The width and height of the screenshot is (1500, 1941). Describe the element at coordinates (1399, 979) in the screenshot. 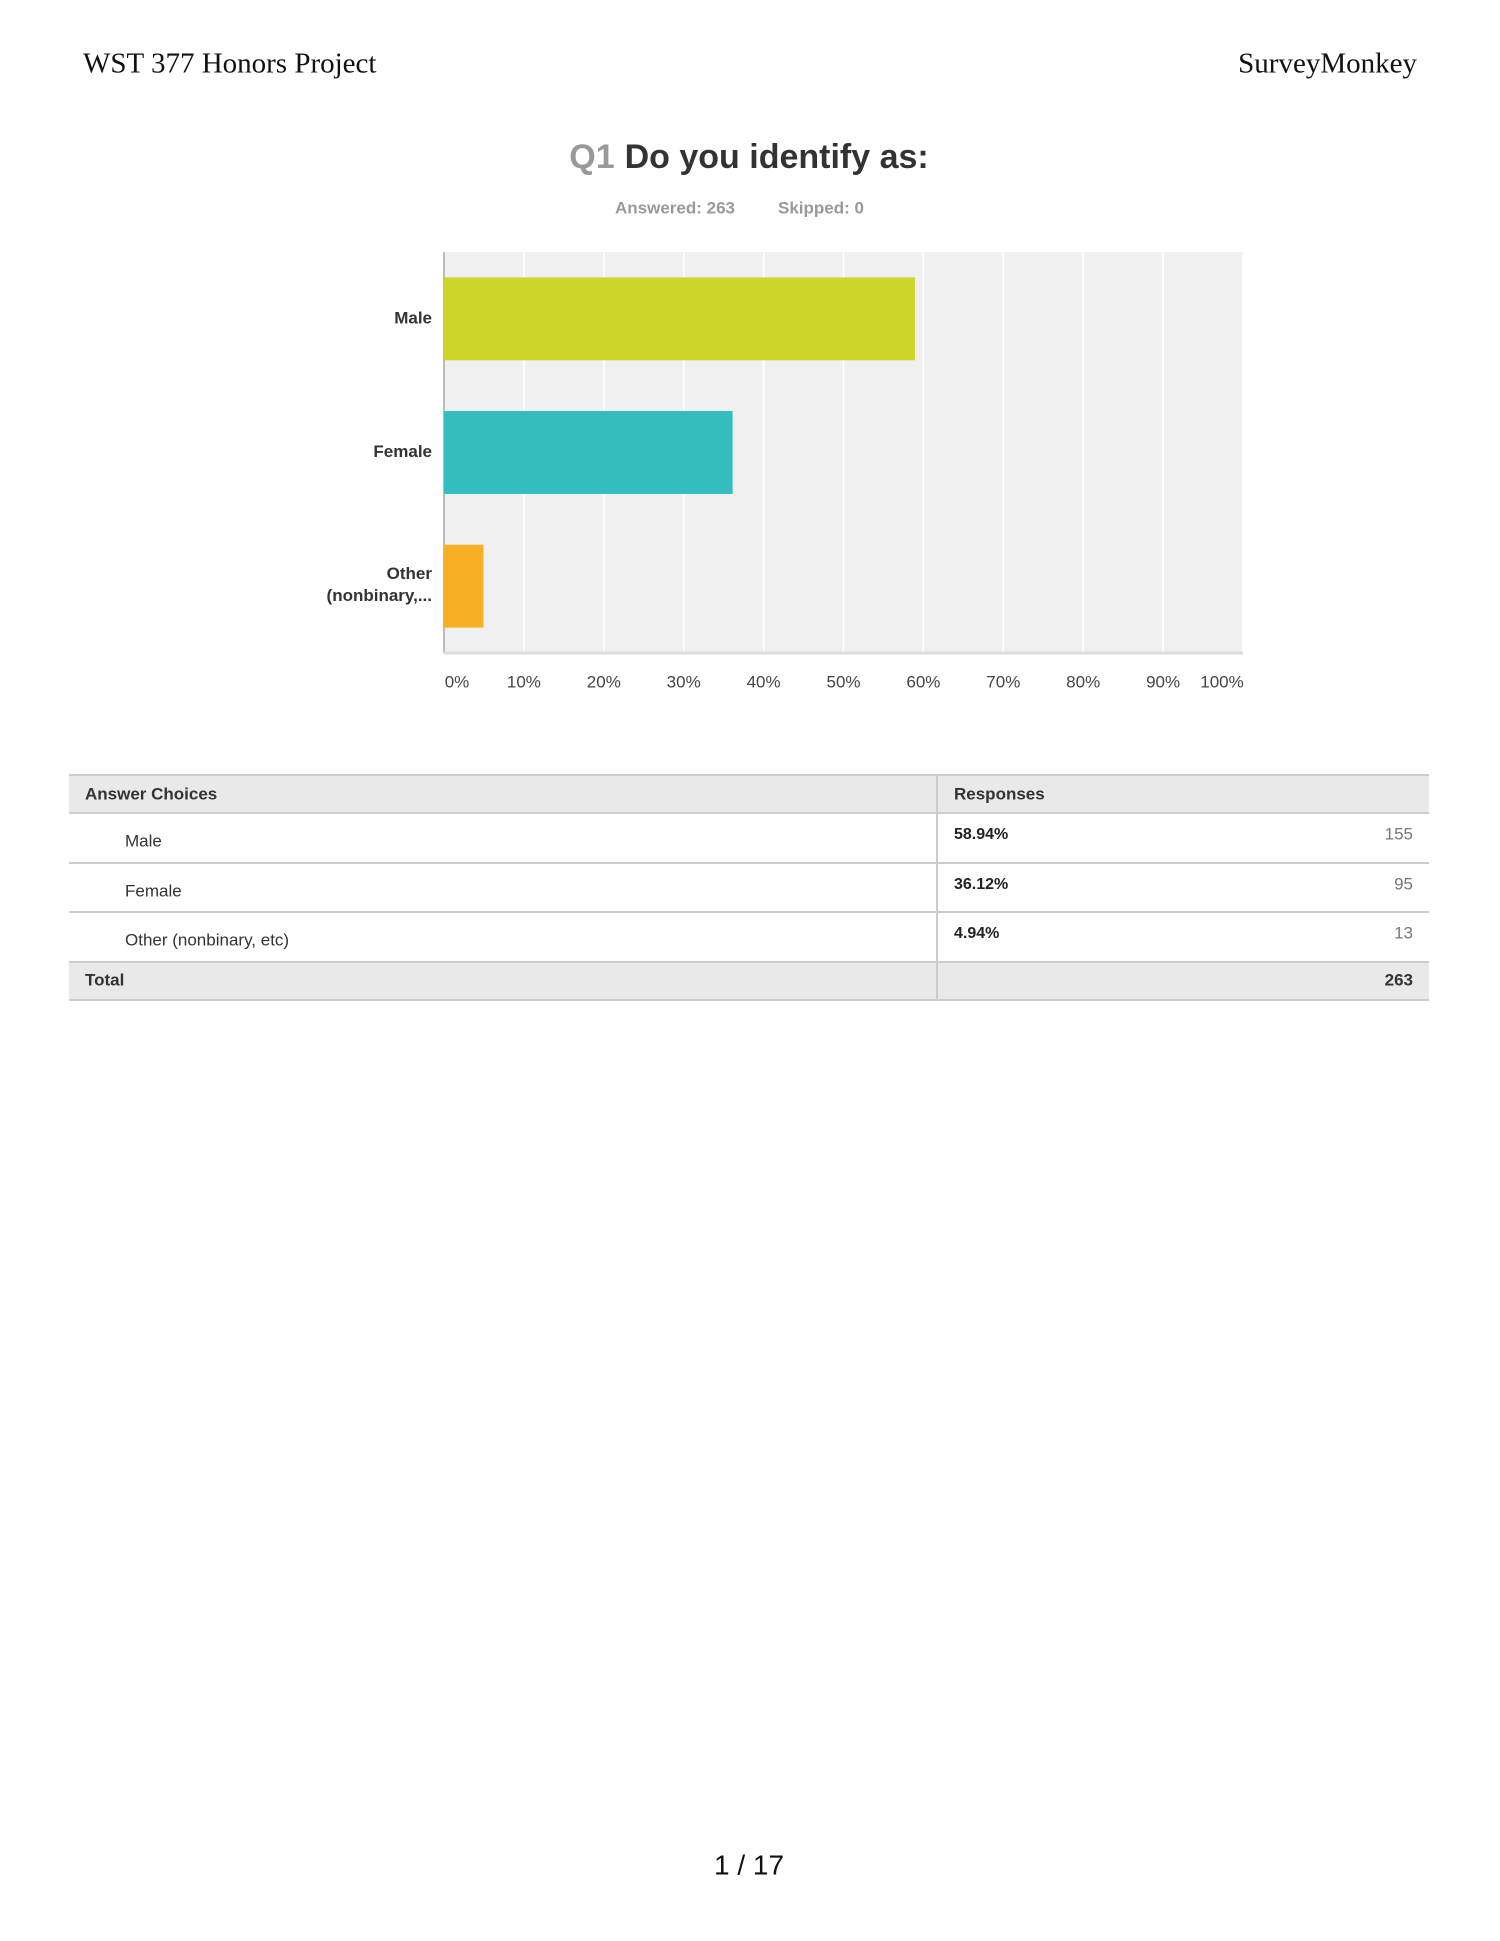

I see `total-count: 263` at that location.